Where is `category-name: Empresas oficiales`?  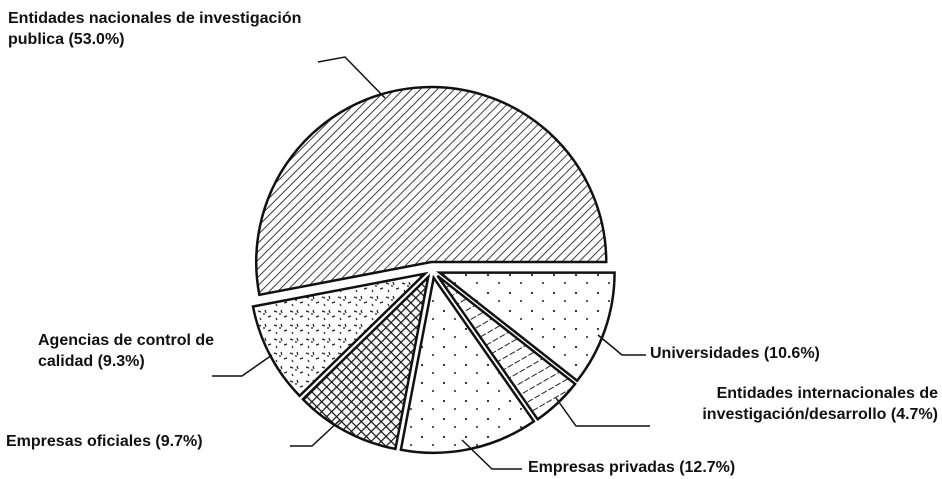
category-name: Empresas oficiales is located at coordinates (78, 441).